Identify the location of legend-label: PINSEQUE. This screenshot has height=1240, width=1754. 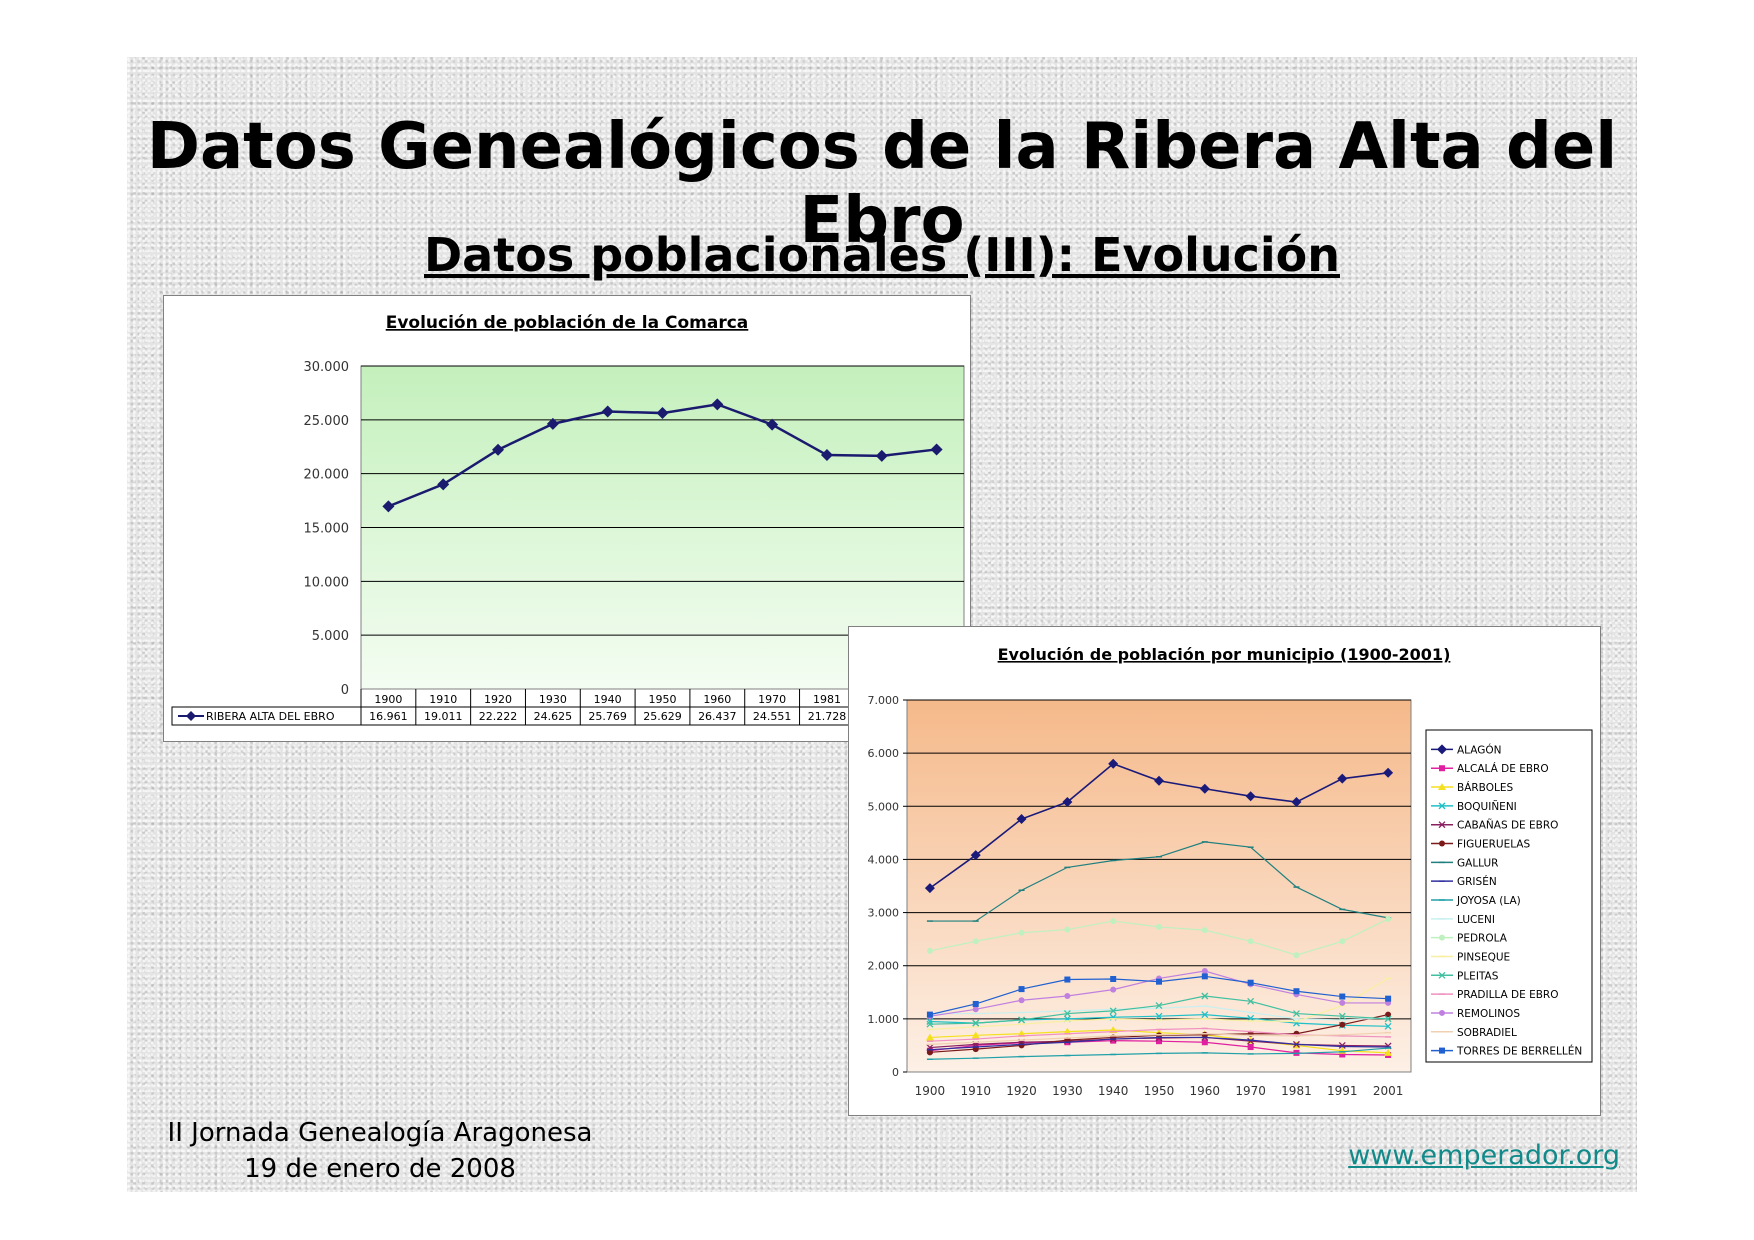
(1483, 957).